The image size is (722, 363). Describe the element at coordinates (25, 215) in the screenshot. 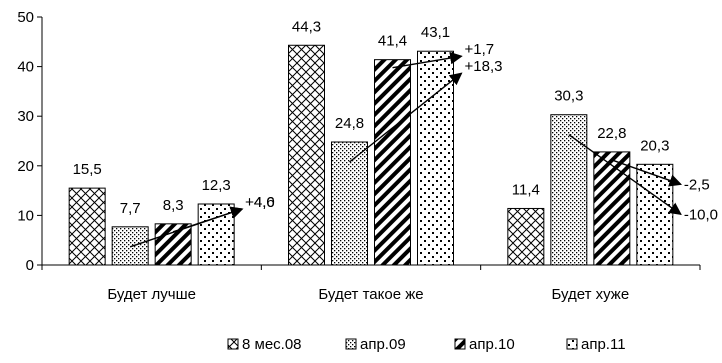

I see `y-tick-label: 10` at that location.